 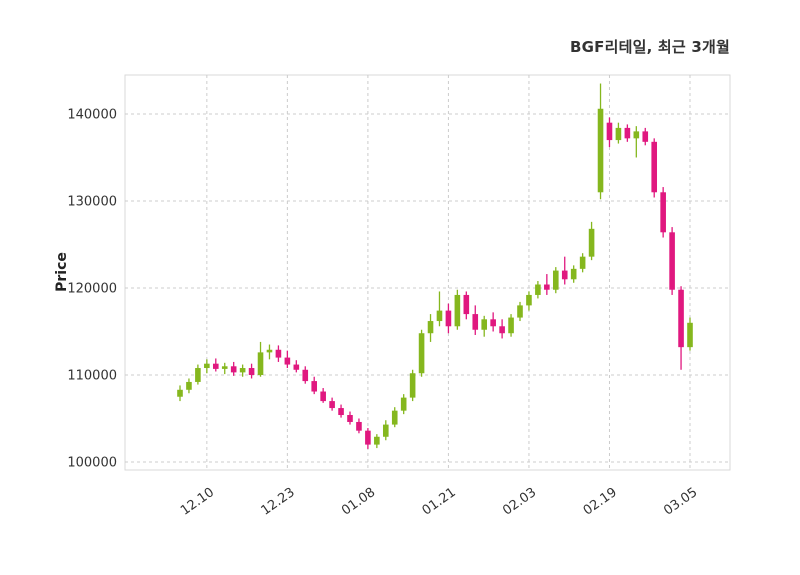 What do you see at coordinates (358, 502) in the screenshot?
I see `x-tick-label: 01.08` at bounding box center [358, 502].